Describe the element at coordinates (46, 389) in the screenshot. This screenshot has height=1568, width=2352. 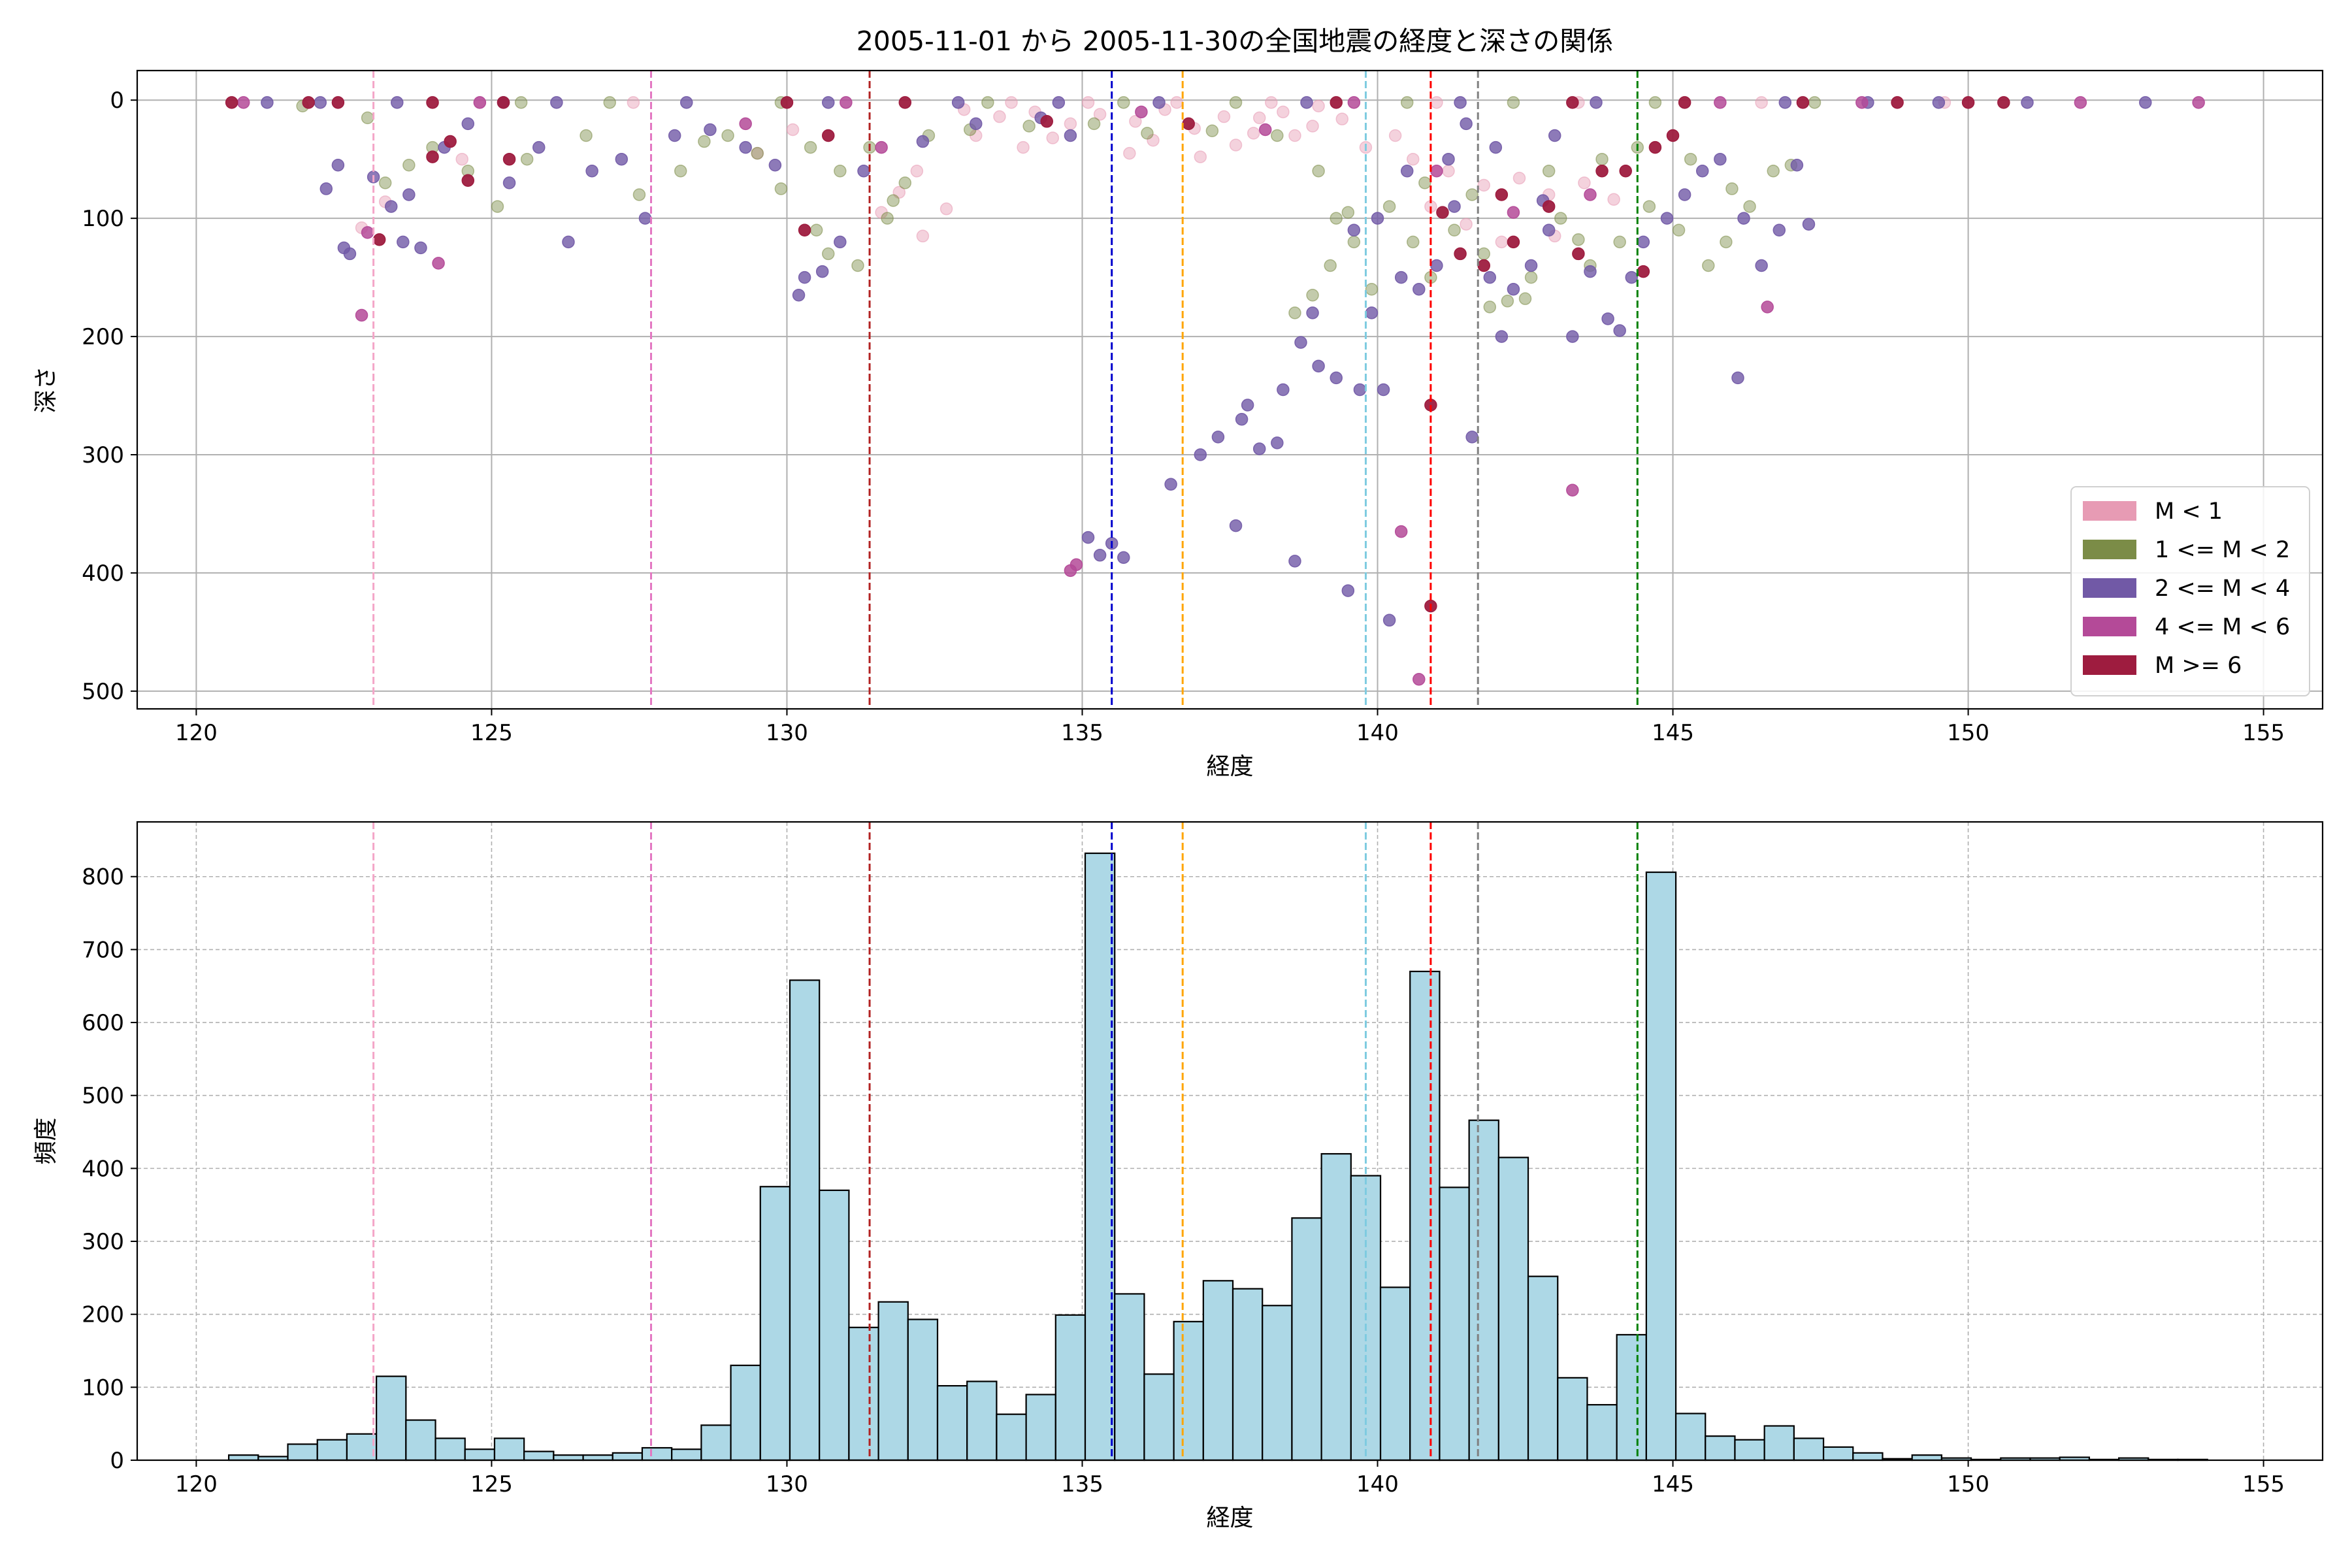
I see `scatter-y-axis-label: 深さ` at that location.